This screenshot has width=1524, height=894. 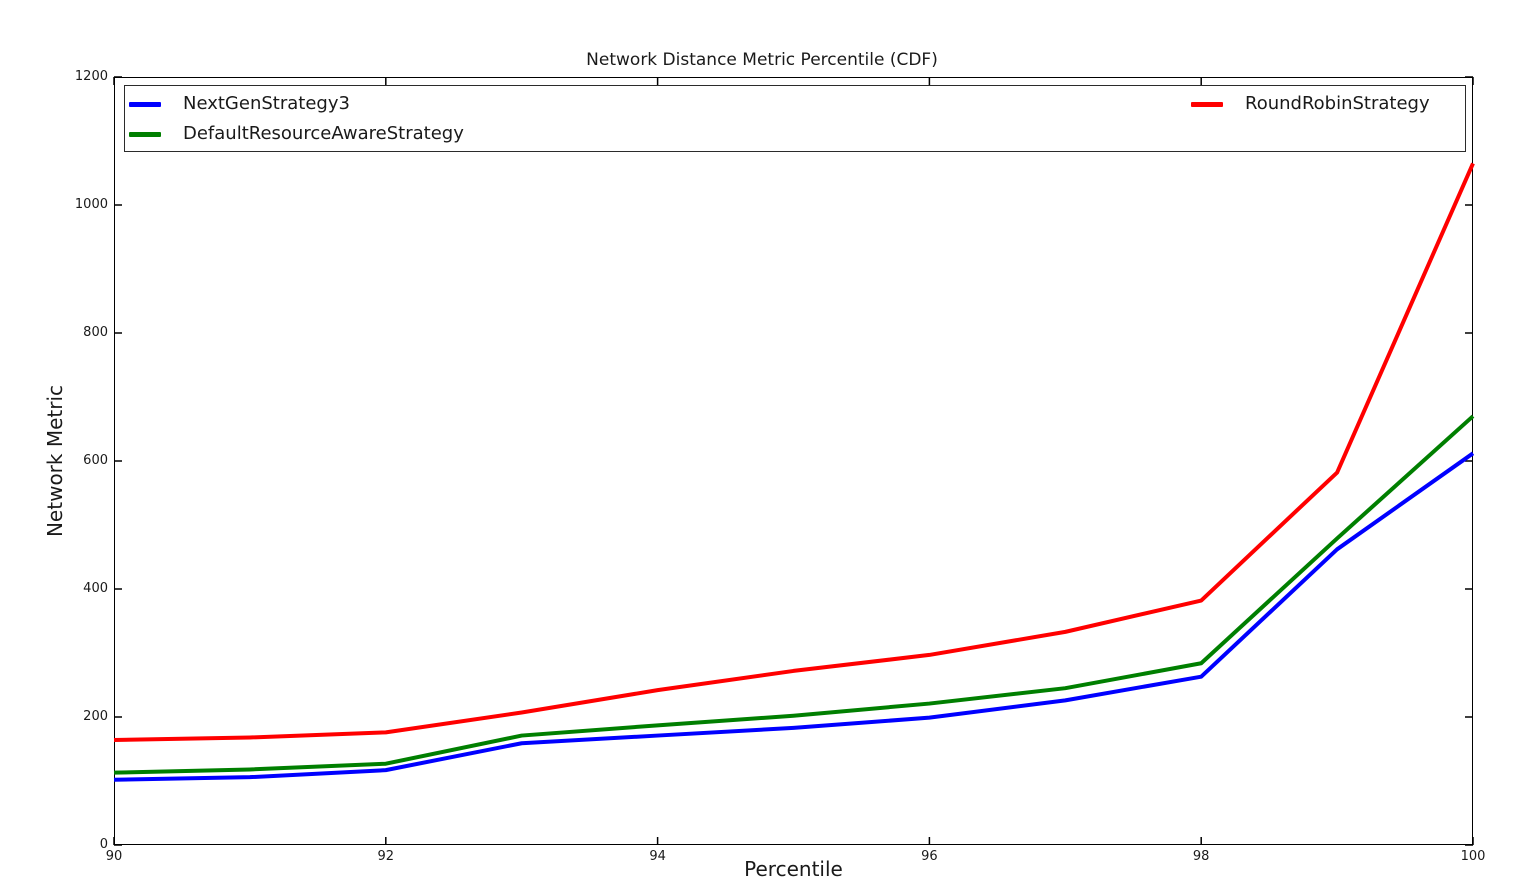 What do you see at coordinates (1337, 103) in the screenshot?
I see `legend-label: RoundRobinStrategy` at bounding box center [1337, 103].